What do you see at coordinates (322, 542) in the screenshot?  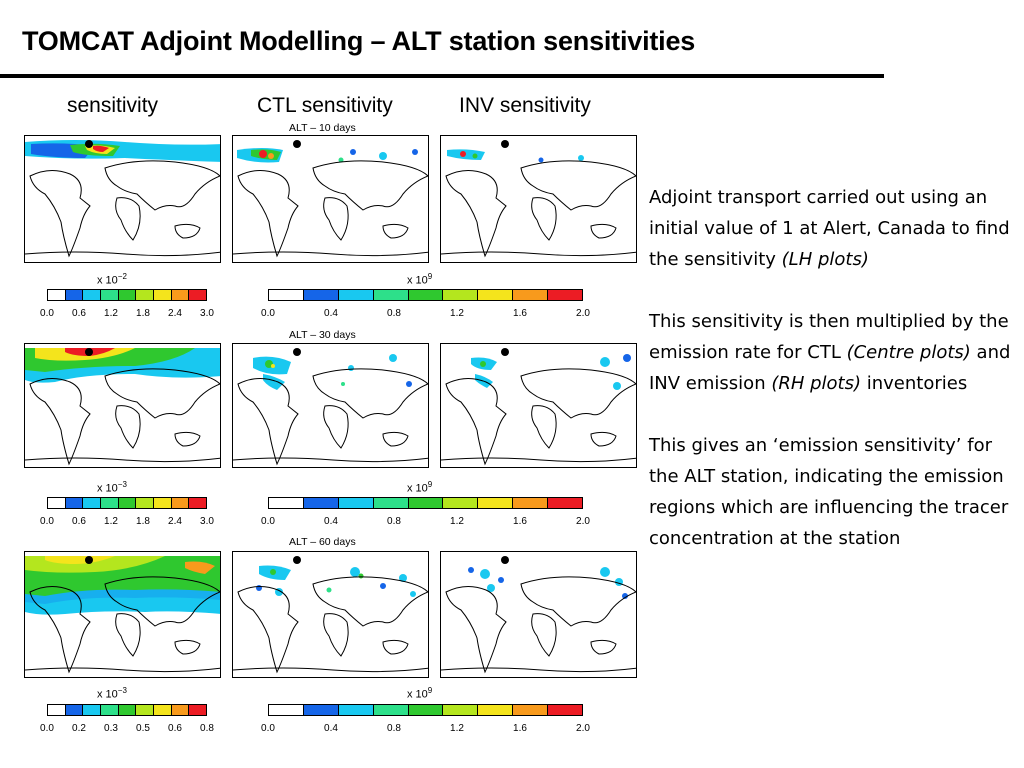 I see `panel-label-60-days: ALT – 60 days` at bounding box center [322, 542].